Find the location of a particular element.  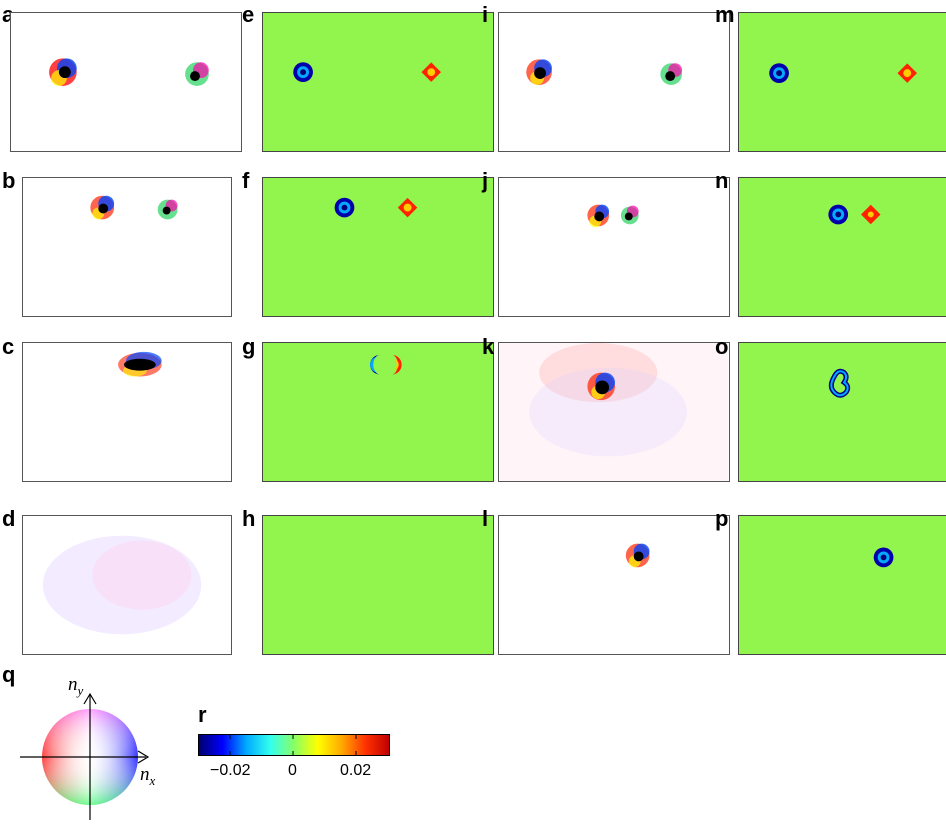

ny-axis-label: ny is located at coordinates (76, 686).